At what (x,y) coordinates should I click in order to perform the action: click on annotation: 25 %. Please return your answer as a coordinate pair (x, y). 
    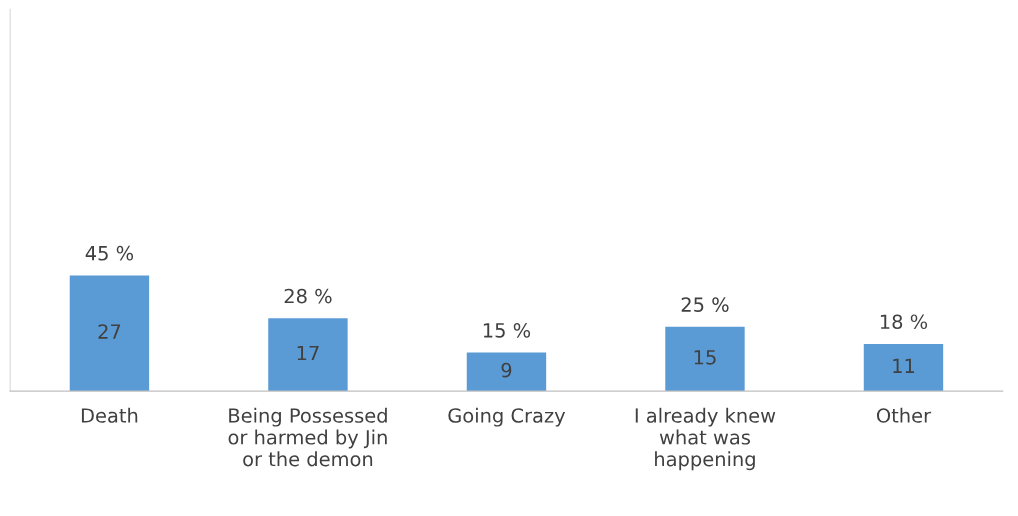
    Looking at the image, I should click on (705, 304).